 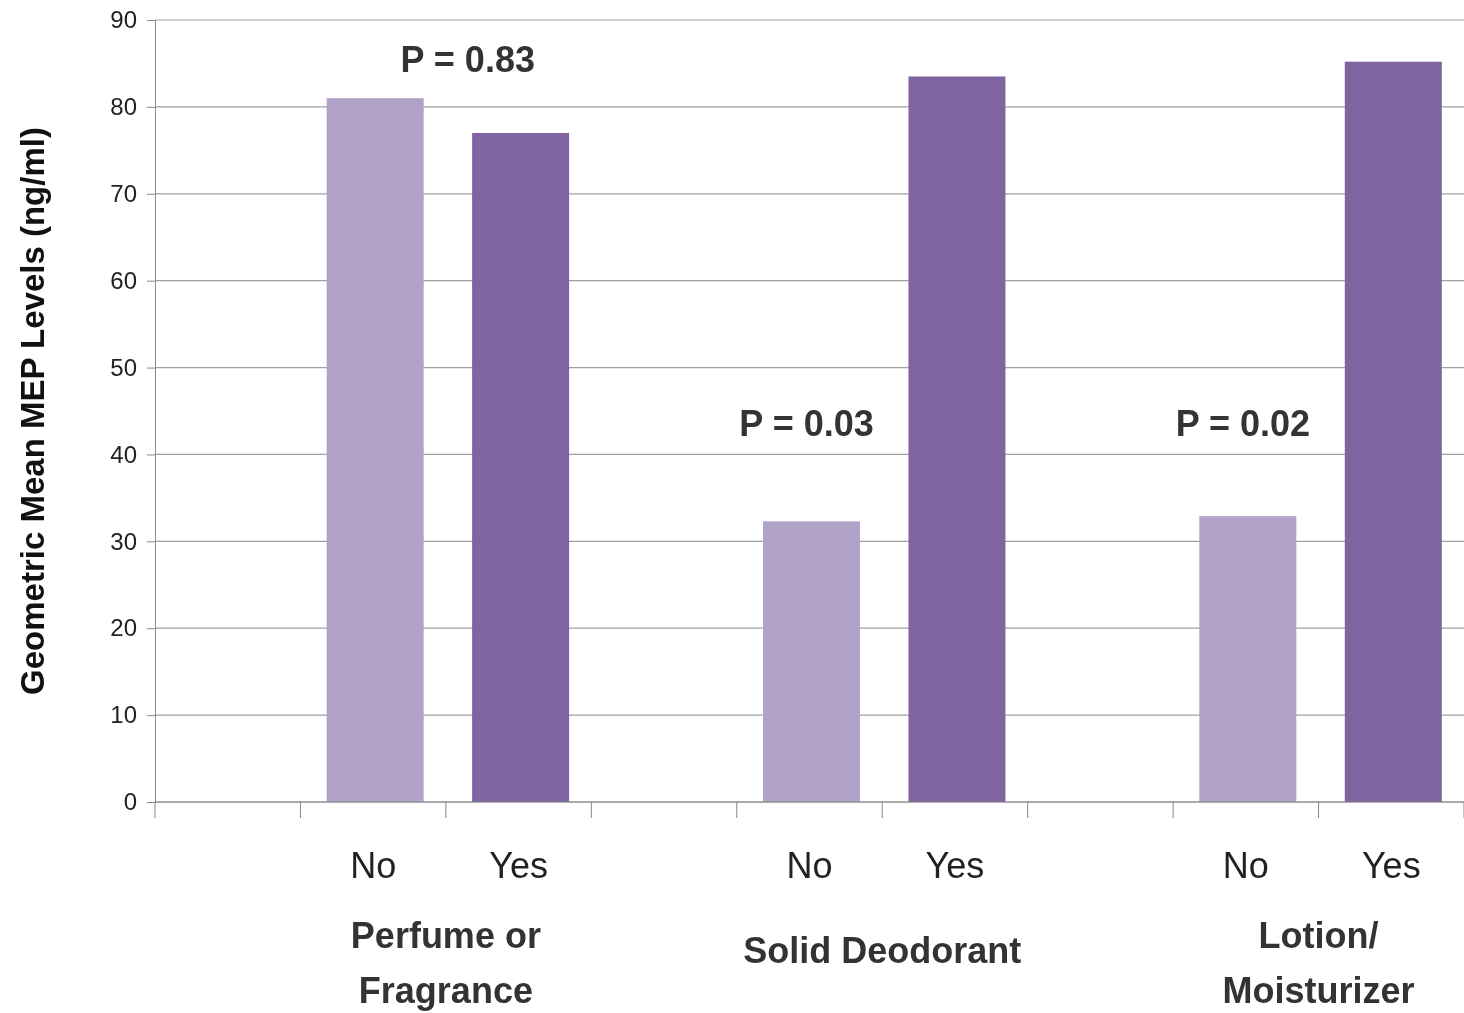 I want to click on y-tick-label: 30, so click(x=123, y=541).